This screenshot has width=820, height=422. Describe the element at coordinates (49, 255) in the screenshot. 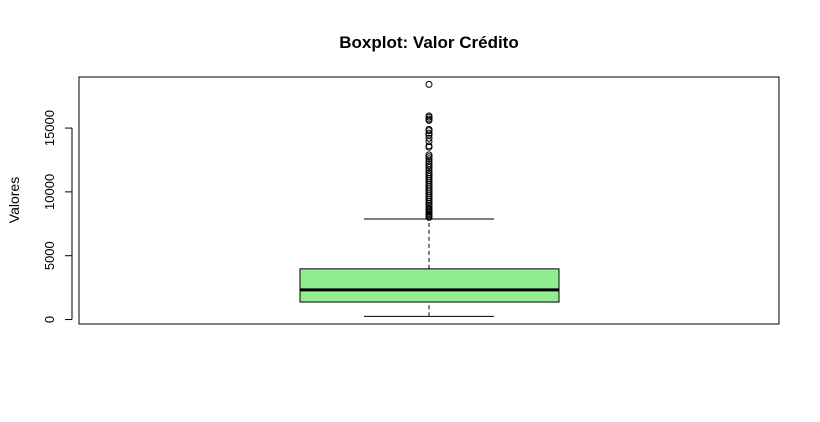

I see `y-tick-label: 5000` at that location.